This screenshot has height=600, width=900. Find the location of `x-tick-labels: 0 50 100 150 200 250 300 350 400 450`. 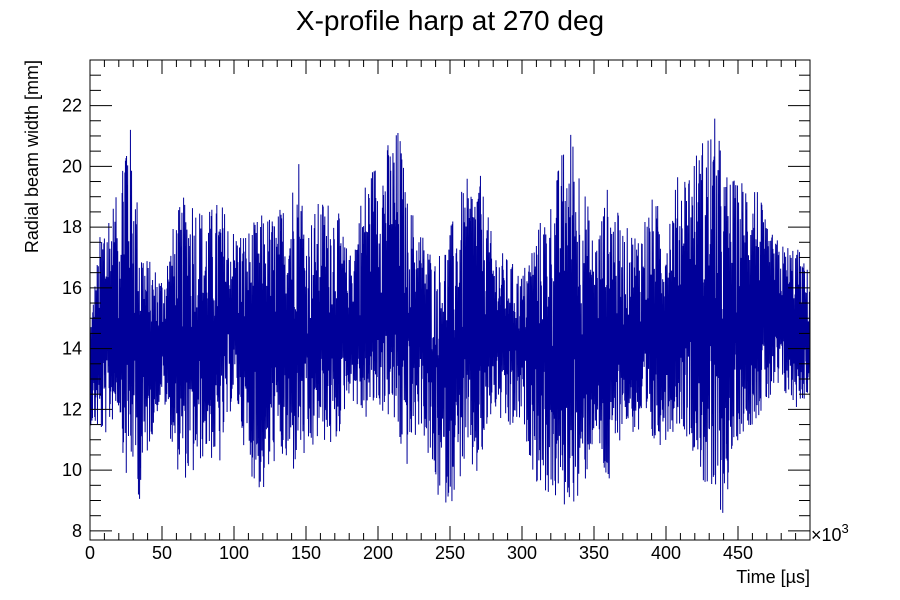

x-tick-labels: 0 50 100 150 200 250 300 350 400 450 is located at coordinates (419, 553).